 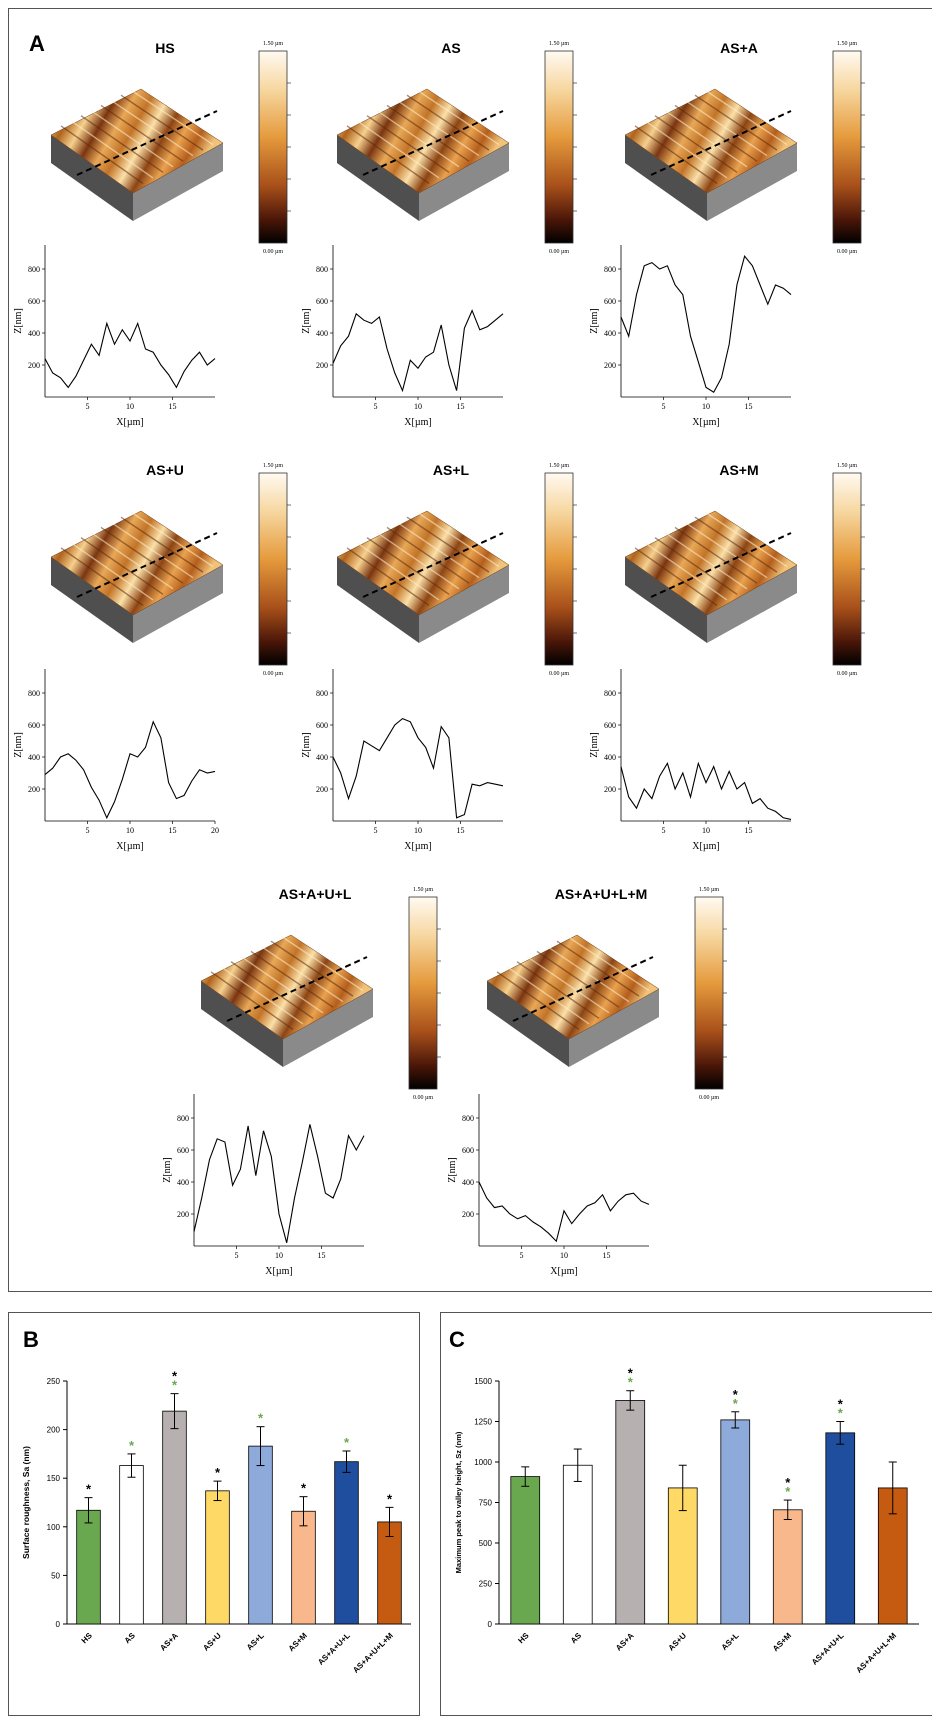 I want to click on y-axis-label: Surface roughness, Sa (nm), so click(x=26, y=1502).